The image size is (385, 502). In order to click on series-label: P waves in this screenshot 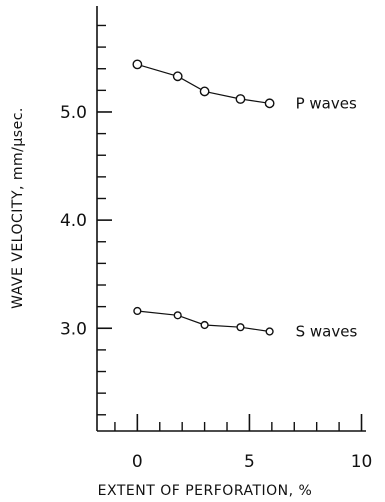, I will do `click(326, 103)`.